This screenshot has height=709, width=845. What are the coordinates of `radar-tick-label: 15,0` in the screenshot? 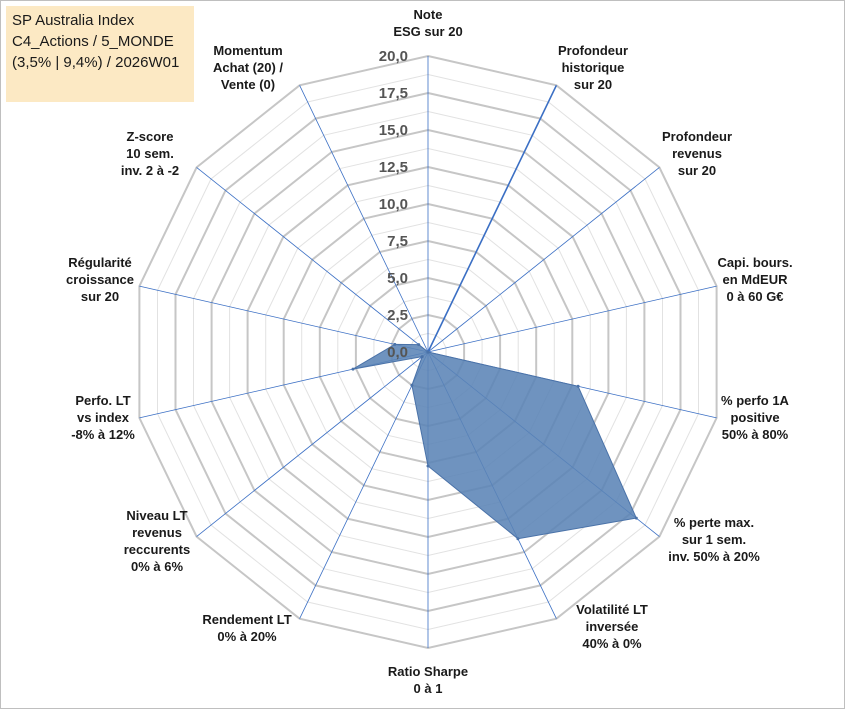 It's located at (393, 130).